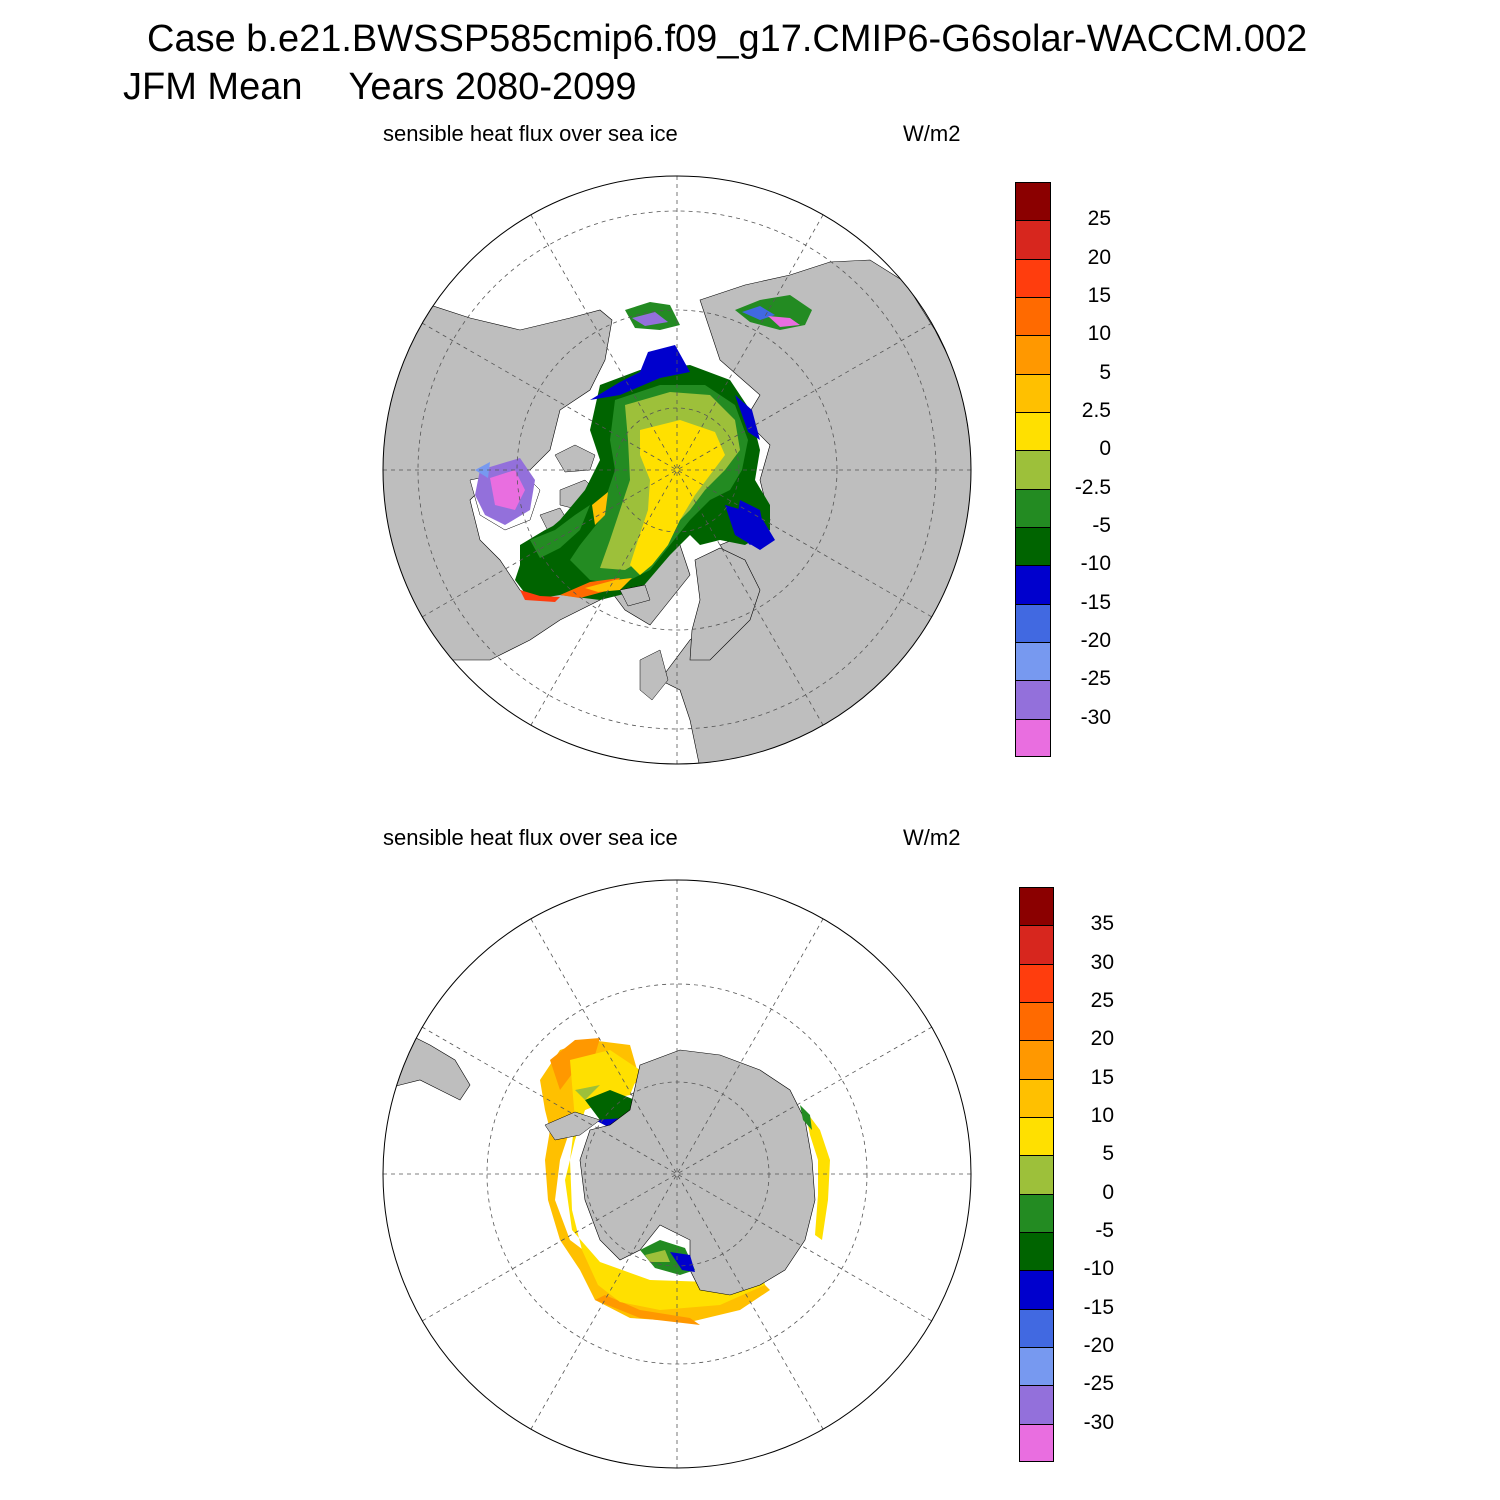 This screenshot has width=1500, height=1500. What do you see at coordinates (932, 837) in the screenshot?
I see `south-units-label: W/m2` at bounding box center [932, 837].